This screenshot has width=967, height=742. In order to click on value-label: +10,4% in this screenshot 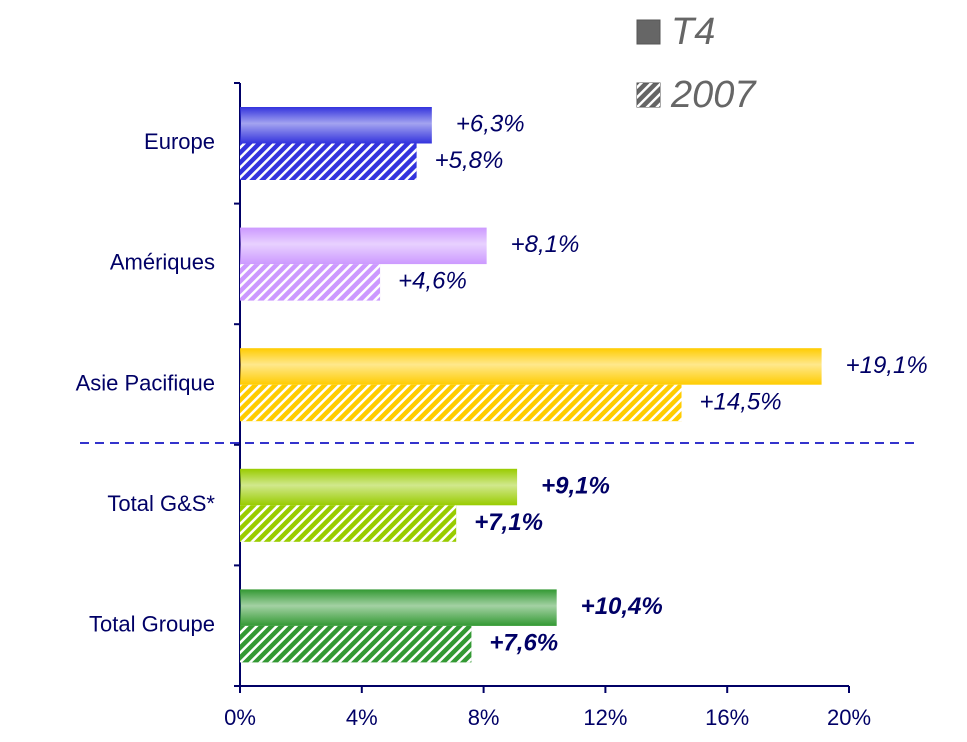, I will do `click(622, 606)`.